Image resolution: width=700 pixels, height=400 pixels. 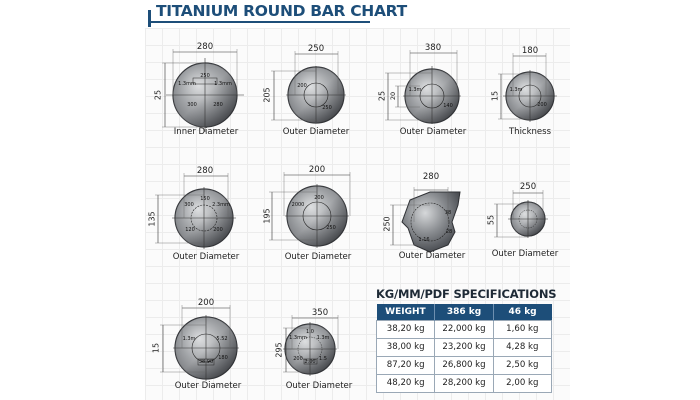 I want to click on specifications-title: KG/MM/PDF SPECIFICATIONS, so click(x=466, y=294).